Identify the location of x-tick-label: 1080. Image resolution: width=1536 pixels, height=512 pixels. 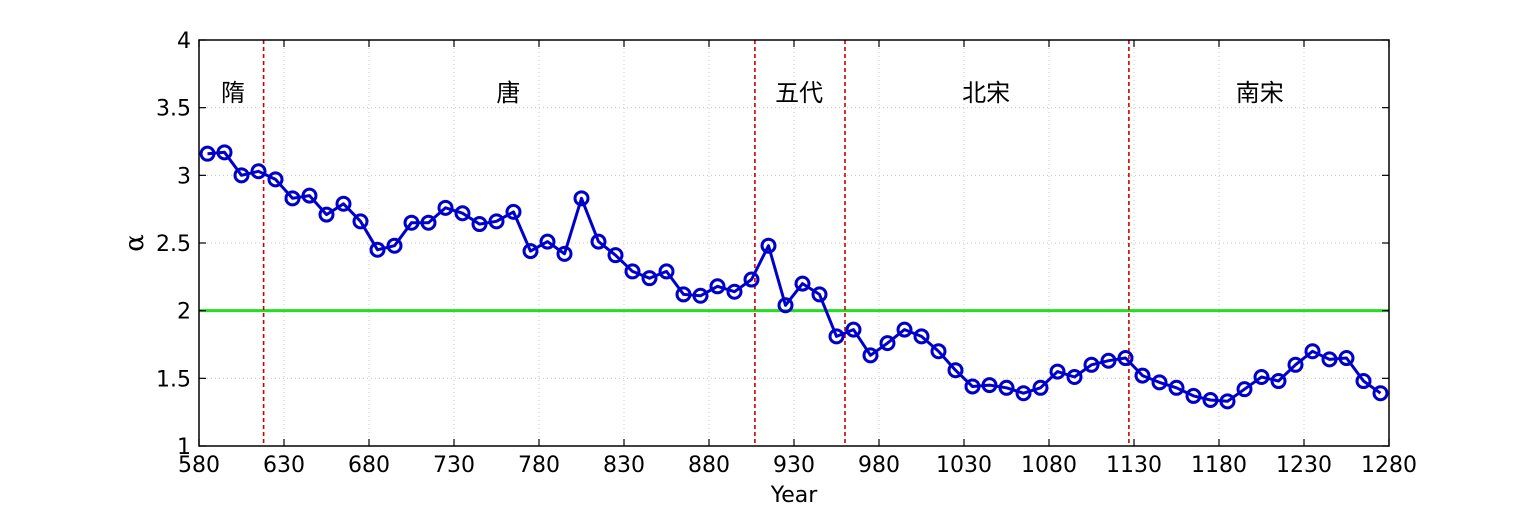
(1049, 465).